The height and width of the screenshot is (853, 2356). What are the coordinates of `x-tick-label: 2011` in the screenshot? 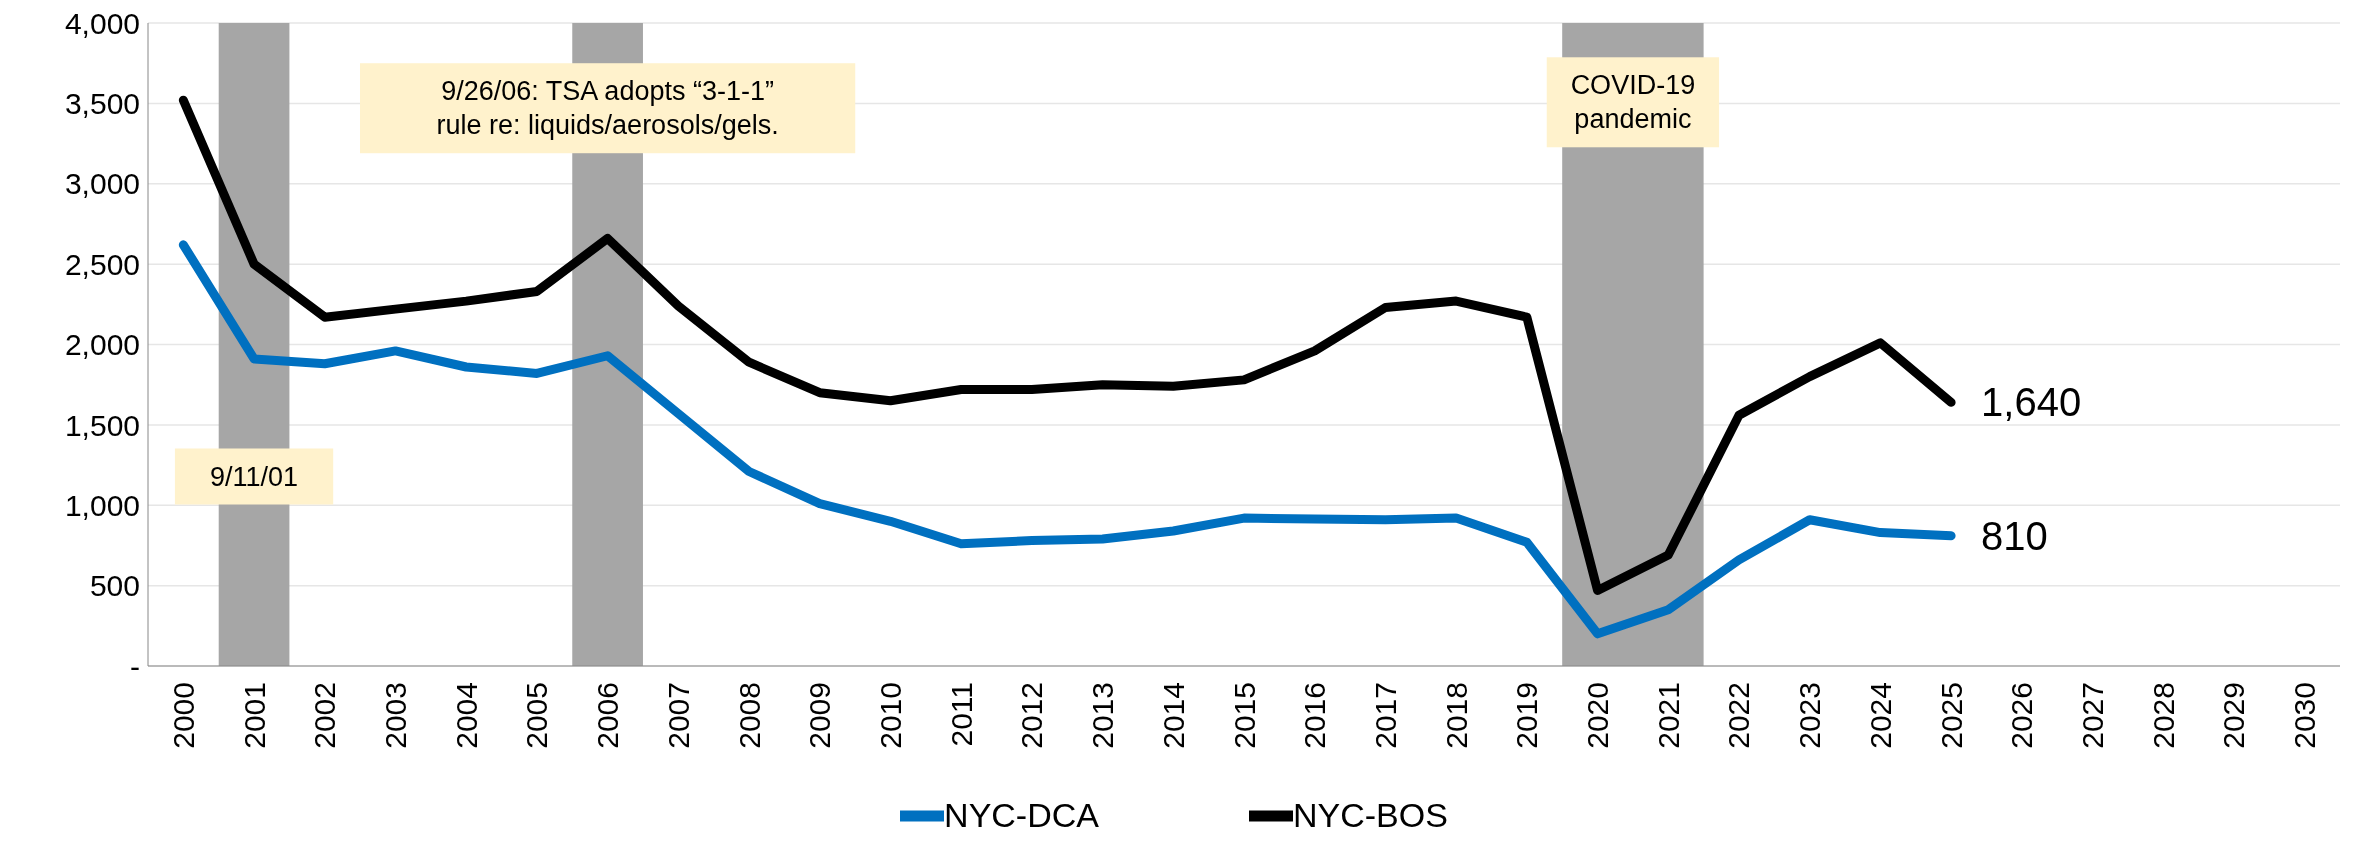 It's located at (961, 714).